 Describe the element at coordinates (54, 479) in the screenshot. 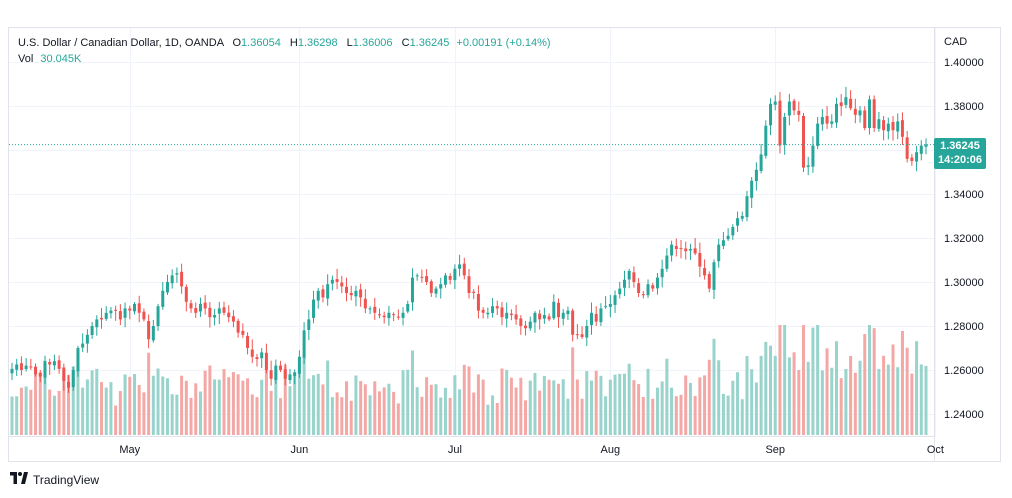

I see `footer: TradingView` at that location.